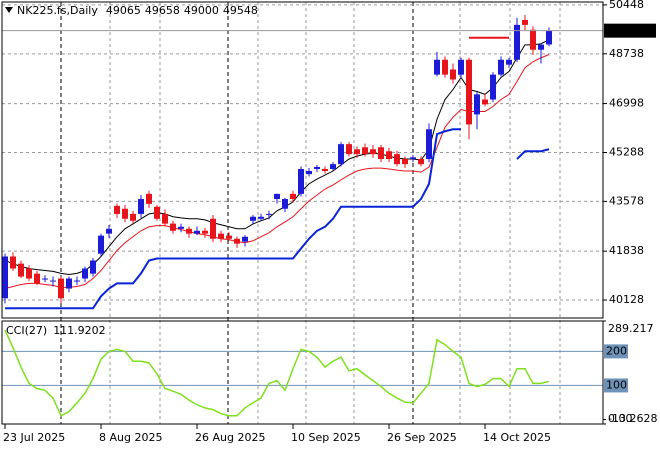  I want to click on cci-header: CCI(27) 111.9202, so click(56, 330).